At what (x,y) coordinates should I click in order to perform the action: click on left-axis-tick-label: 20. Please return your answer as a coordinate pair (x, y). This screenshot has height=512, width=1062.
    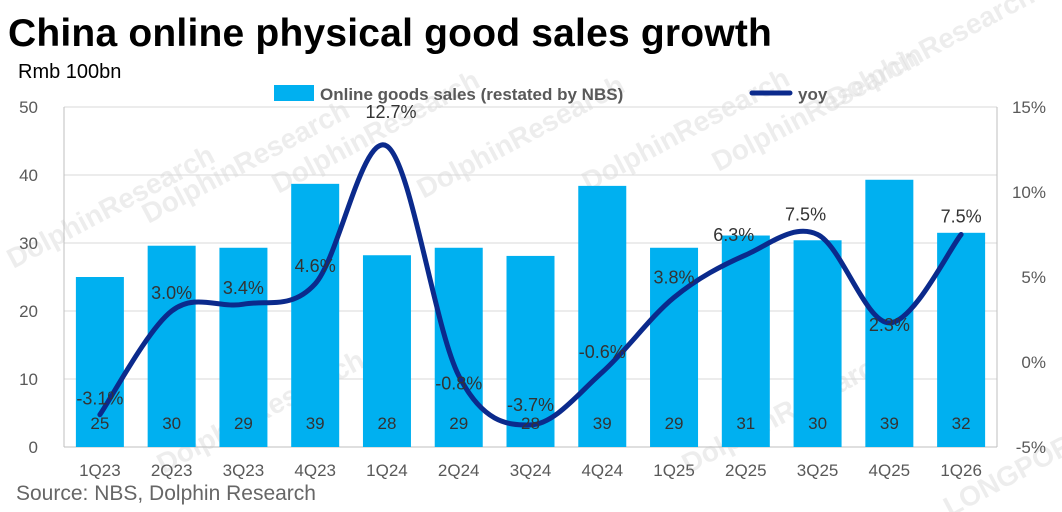
    Looking at the image, I should click on (28, 311).